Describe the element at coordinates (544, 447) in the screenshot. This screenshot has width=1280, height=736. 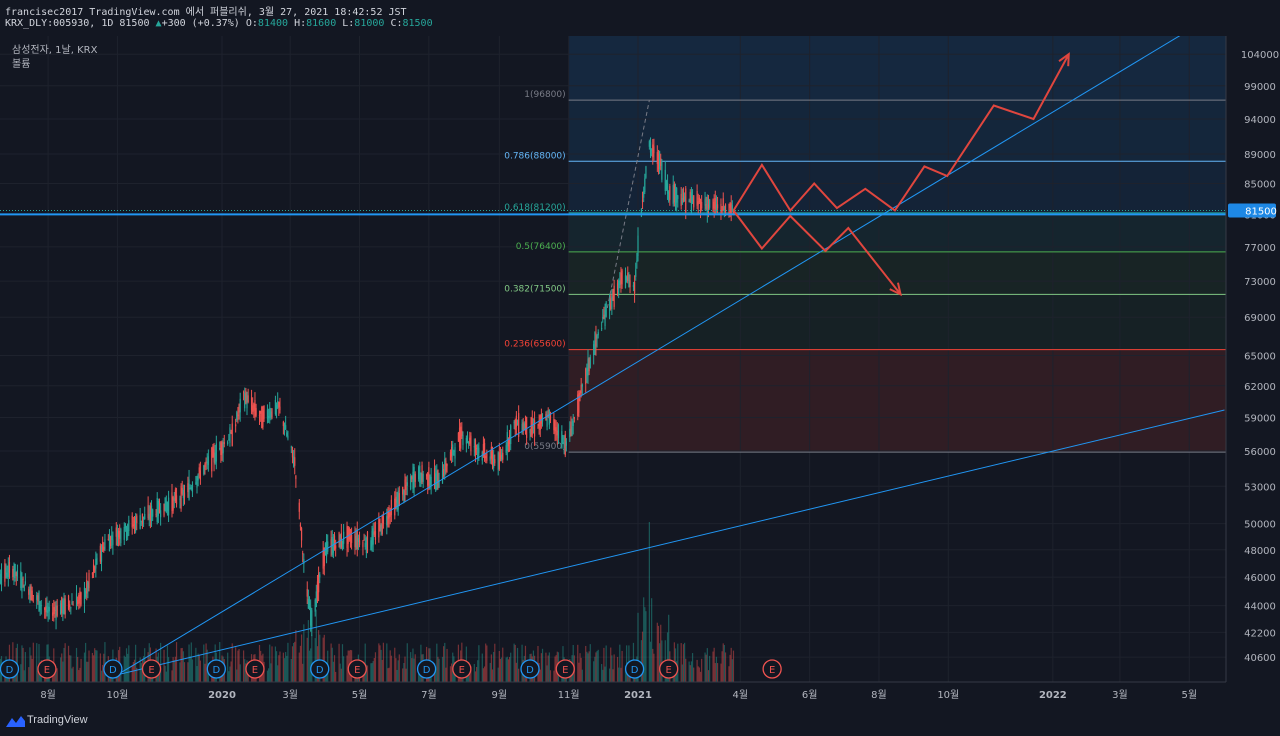
I see `fib-level-label: 0(55900)` at that location.